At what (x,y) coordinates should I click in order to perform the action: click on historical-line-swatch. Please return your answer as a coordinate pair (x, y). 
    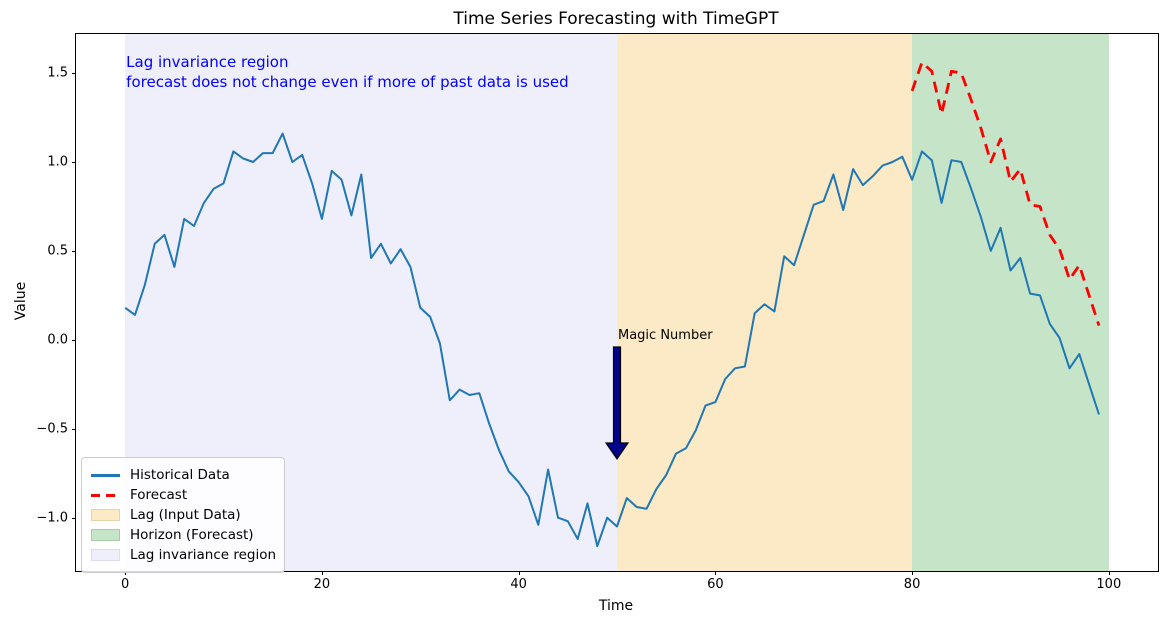
    Looking at the image, I should click on (105, 475).